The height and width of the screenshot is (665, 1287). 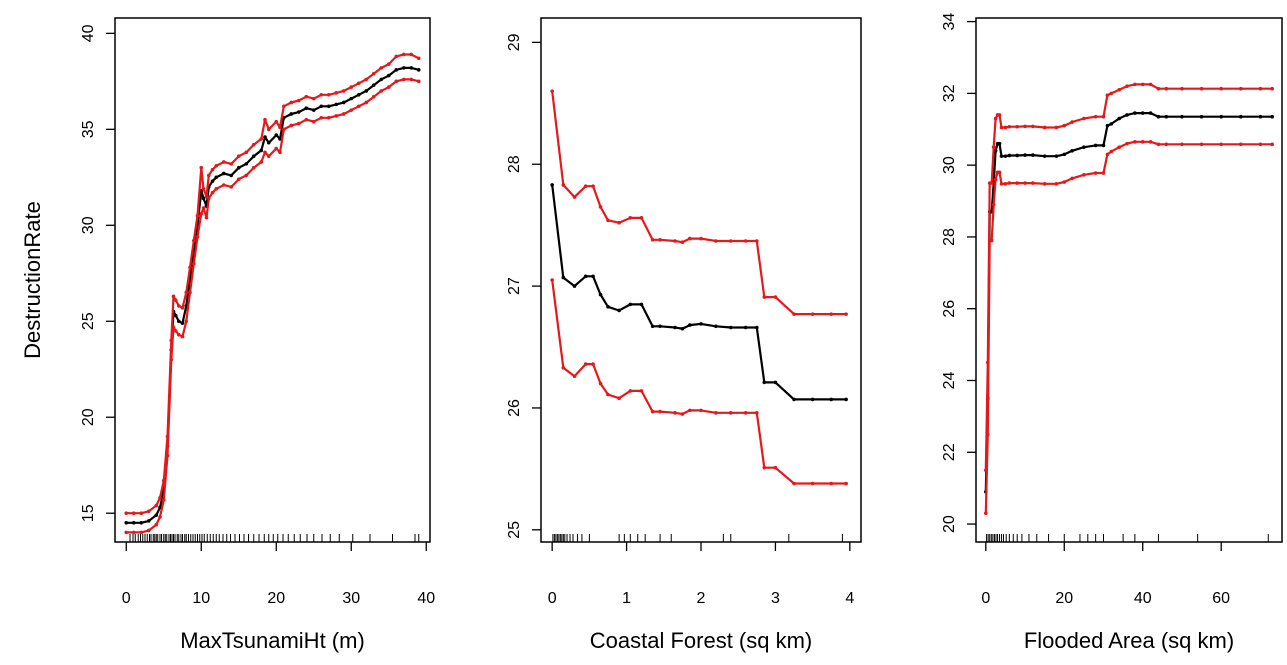 What do you see at coordinates (949, 22) in the screenshot?
I see `y-tick-label: 34` at bounding box center [949, 22].